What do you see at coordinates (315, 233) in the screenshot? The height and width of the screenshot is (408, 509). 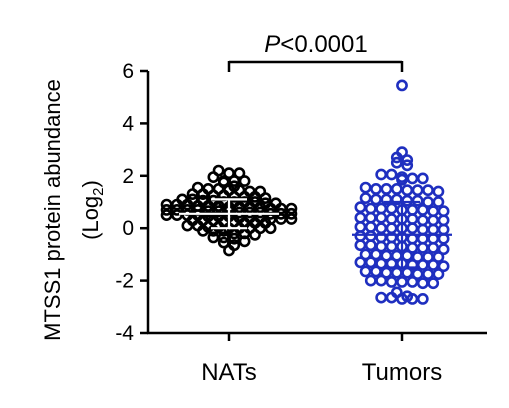 I see `error-bars` at bounding box center [315, 233].